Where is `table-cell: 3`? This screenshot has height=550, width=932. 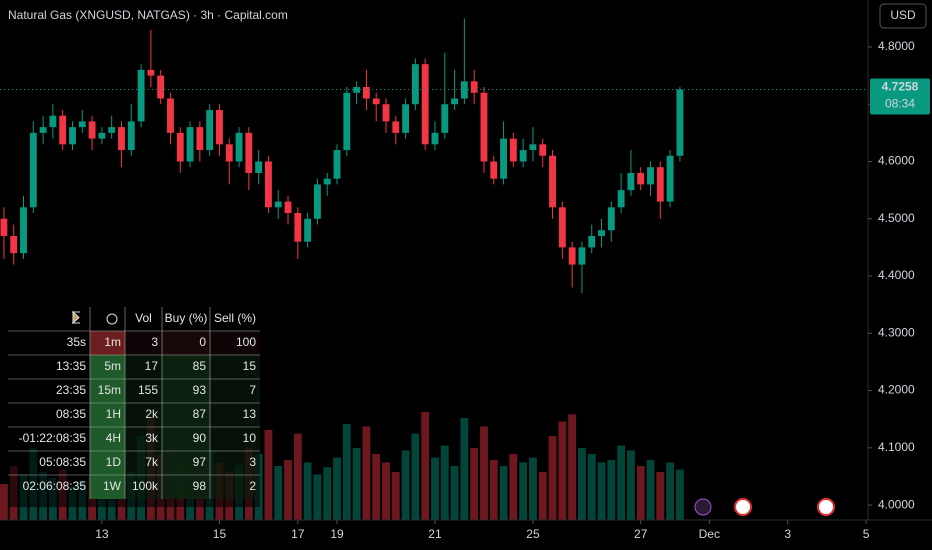 table-cell: 3 is located at coordinates (252, 462).